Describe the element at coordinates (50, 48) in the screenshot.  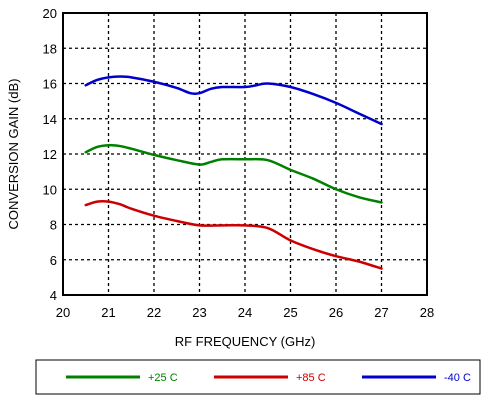
I see `y-tick-label: 18` at that location.